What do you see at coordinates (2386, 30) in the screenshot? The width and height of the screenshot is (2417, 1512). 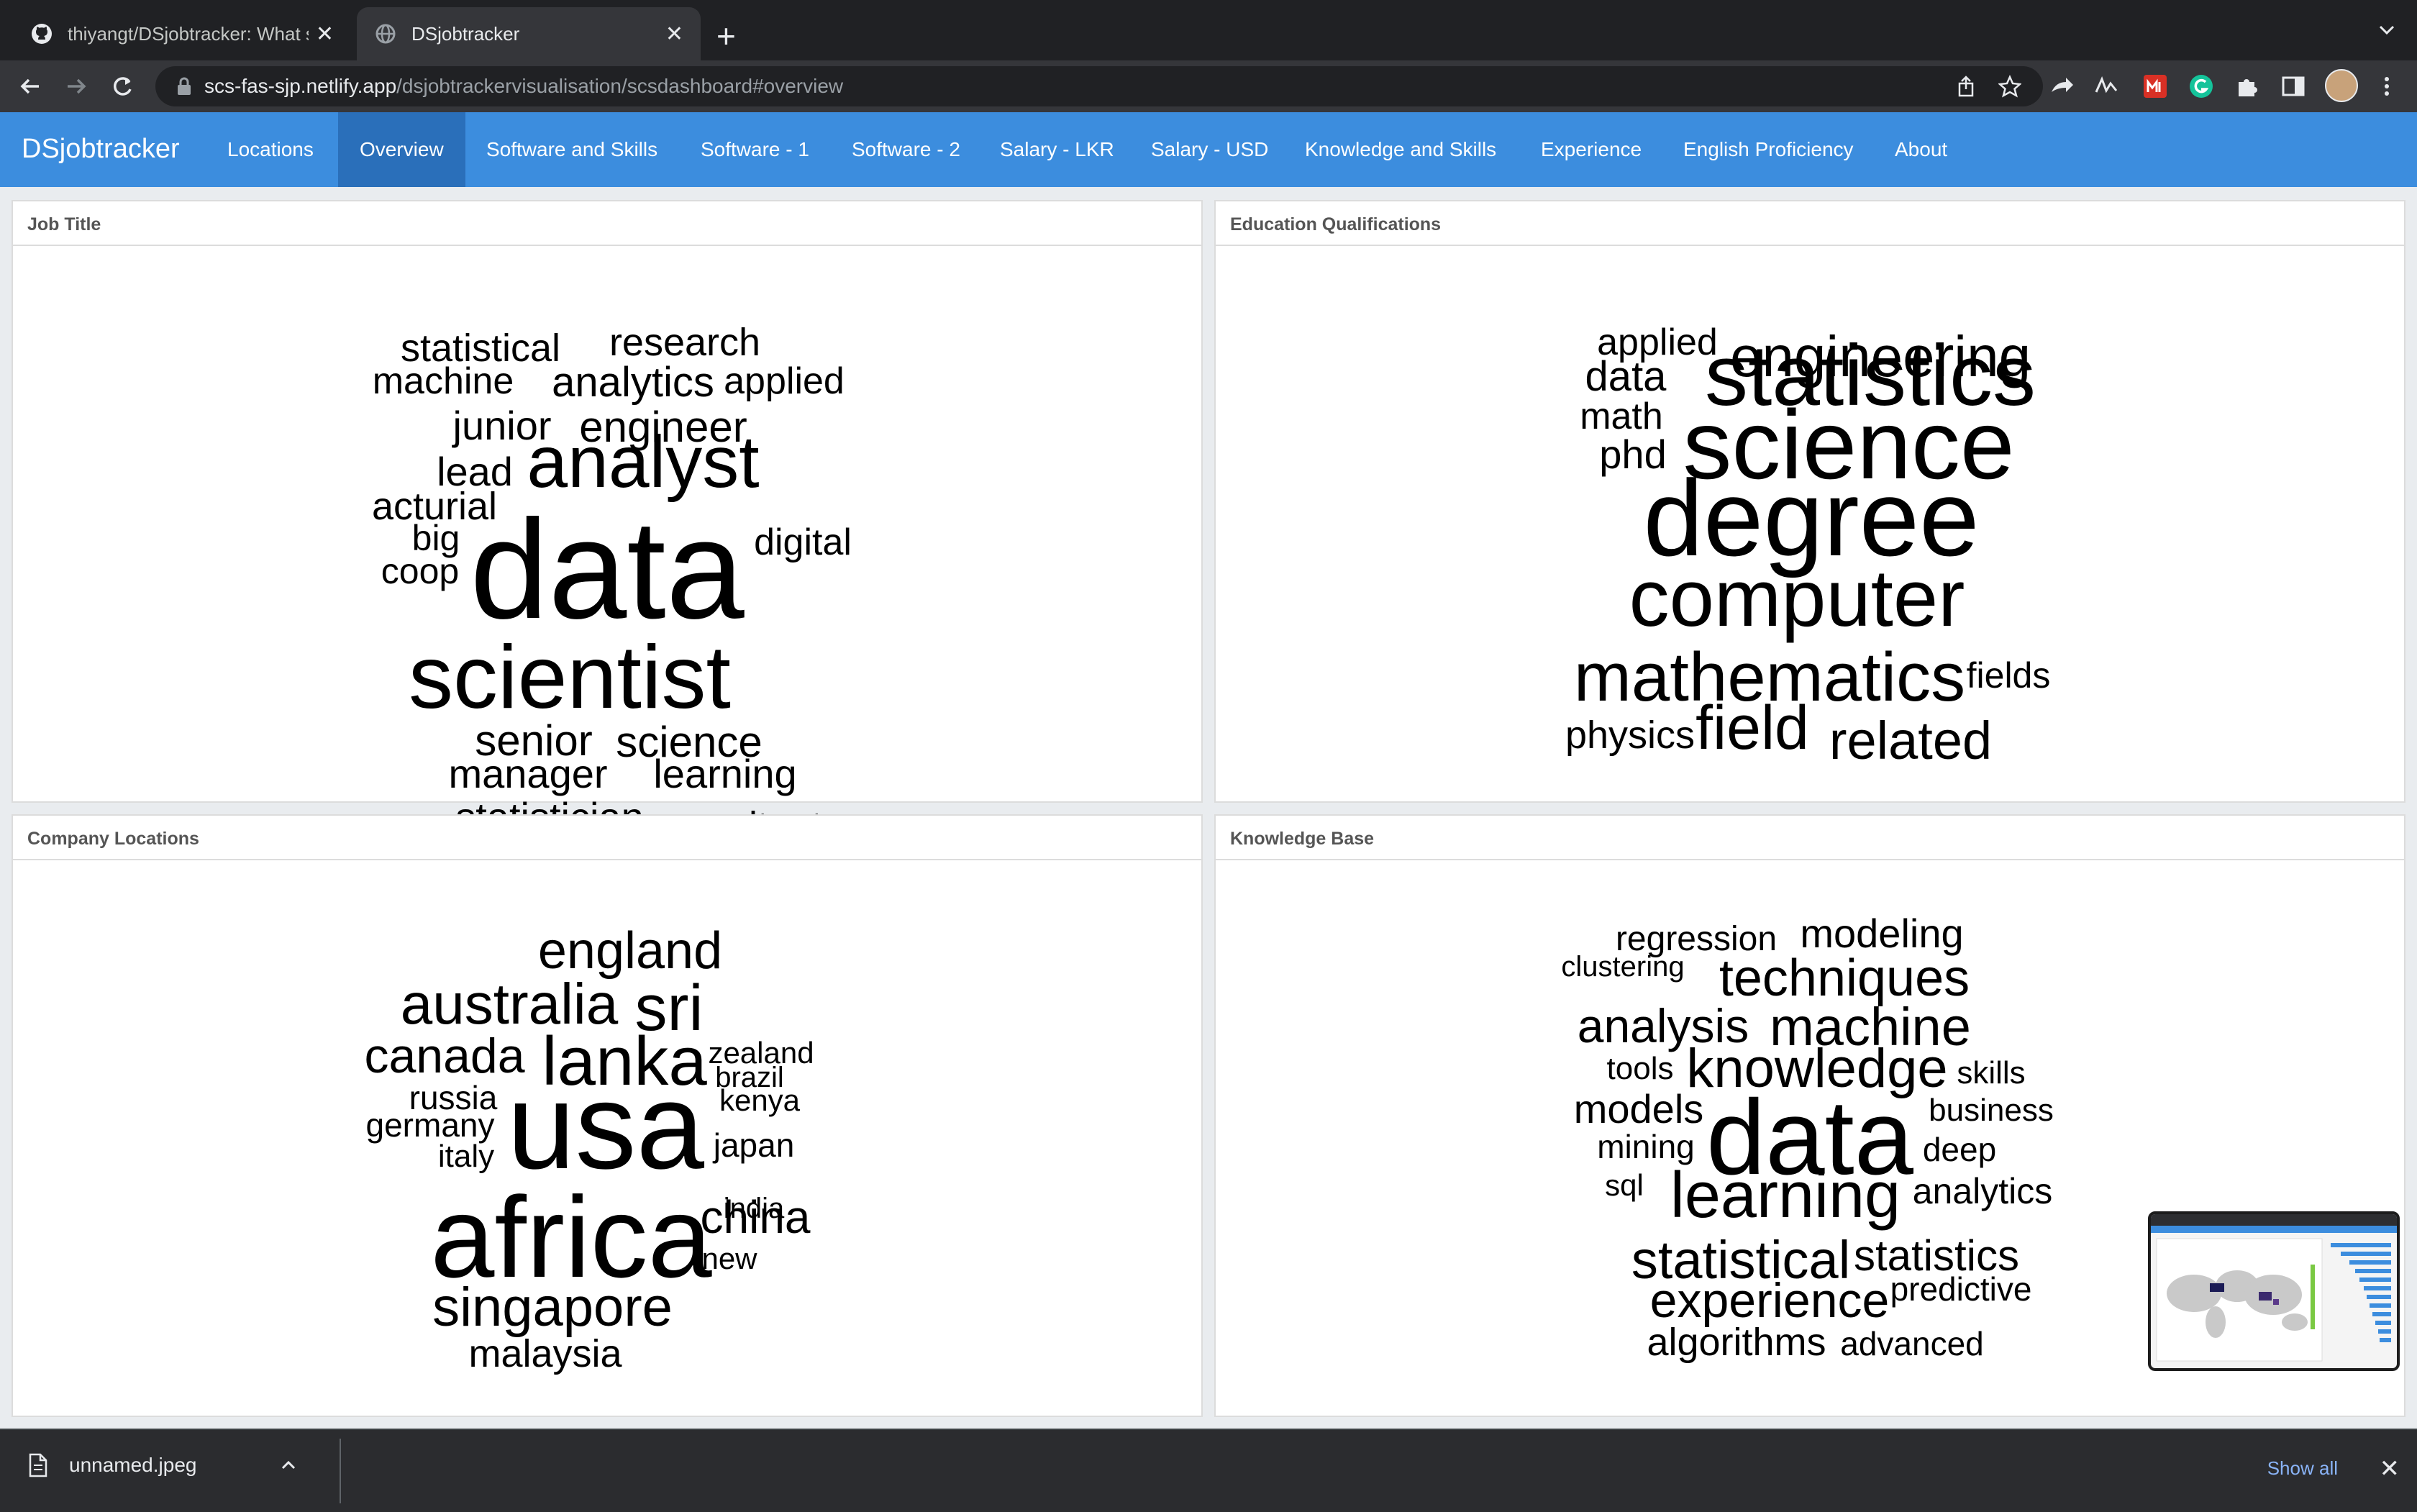 I see `tab-search-chevron-icon` at bounding box center [2386, 30].